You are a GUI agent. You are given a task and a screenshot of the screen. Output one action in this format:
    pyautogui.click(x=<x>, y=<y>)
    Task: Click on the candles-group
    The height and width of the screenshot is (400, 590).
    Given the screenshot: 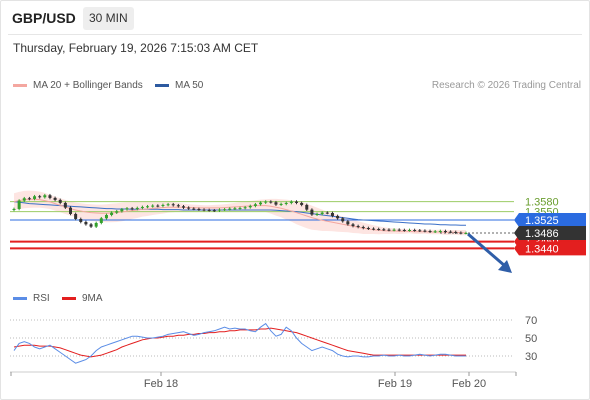 What is the action you would take?
    pyautogui.click(x=240, y=214)
    